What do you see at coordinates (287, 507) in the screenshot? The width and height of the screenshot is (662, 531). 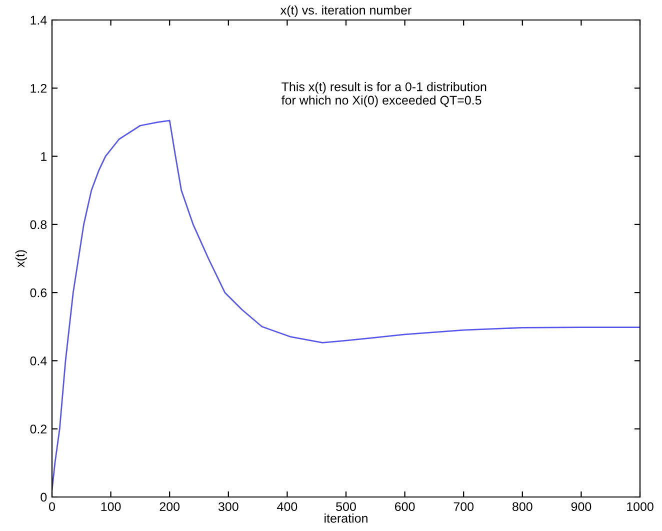 I see `x-tick-label: 400` at bounding box center [287, 507].